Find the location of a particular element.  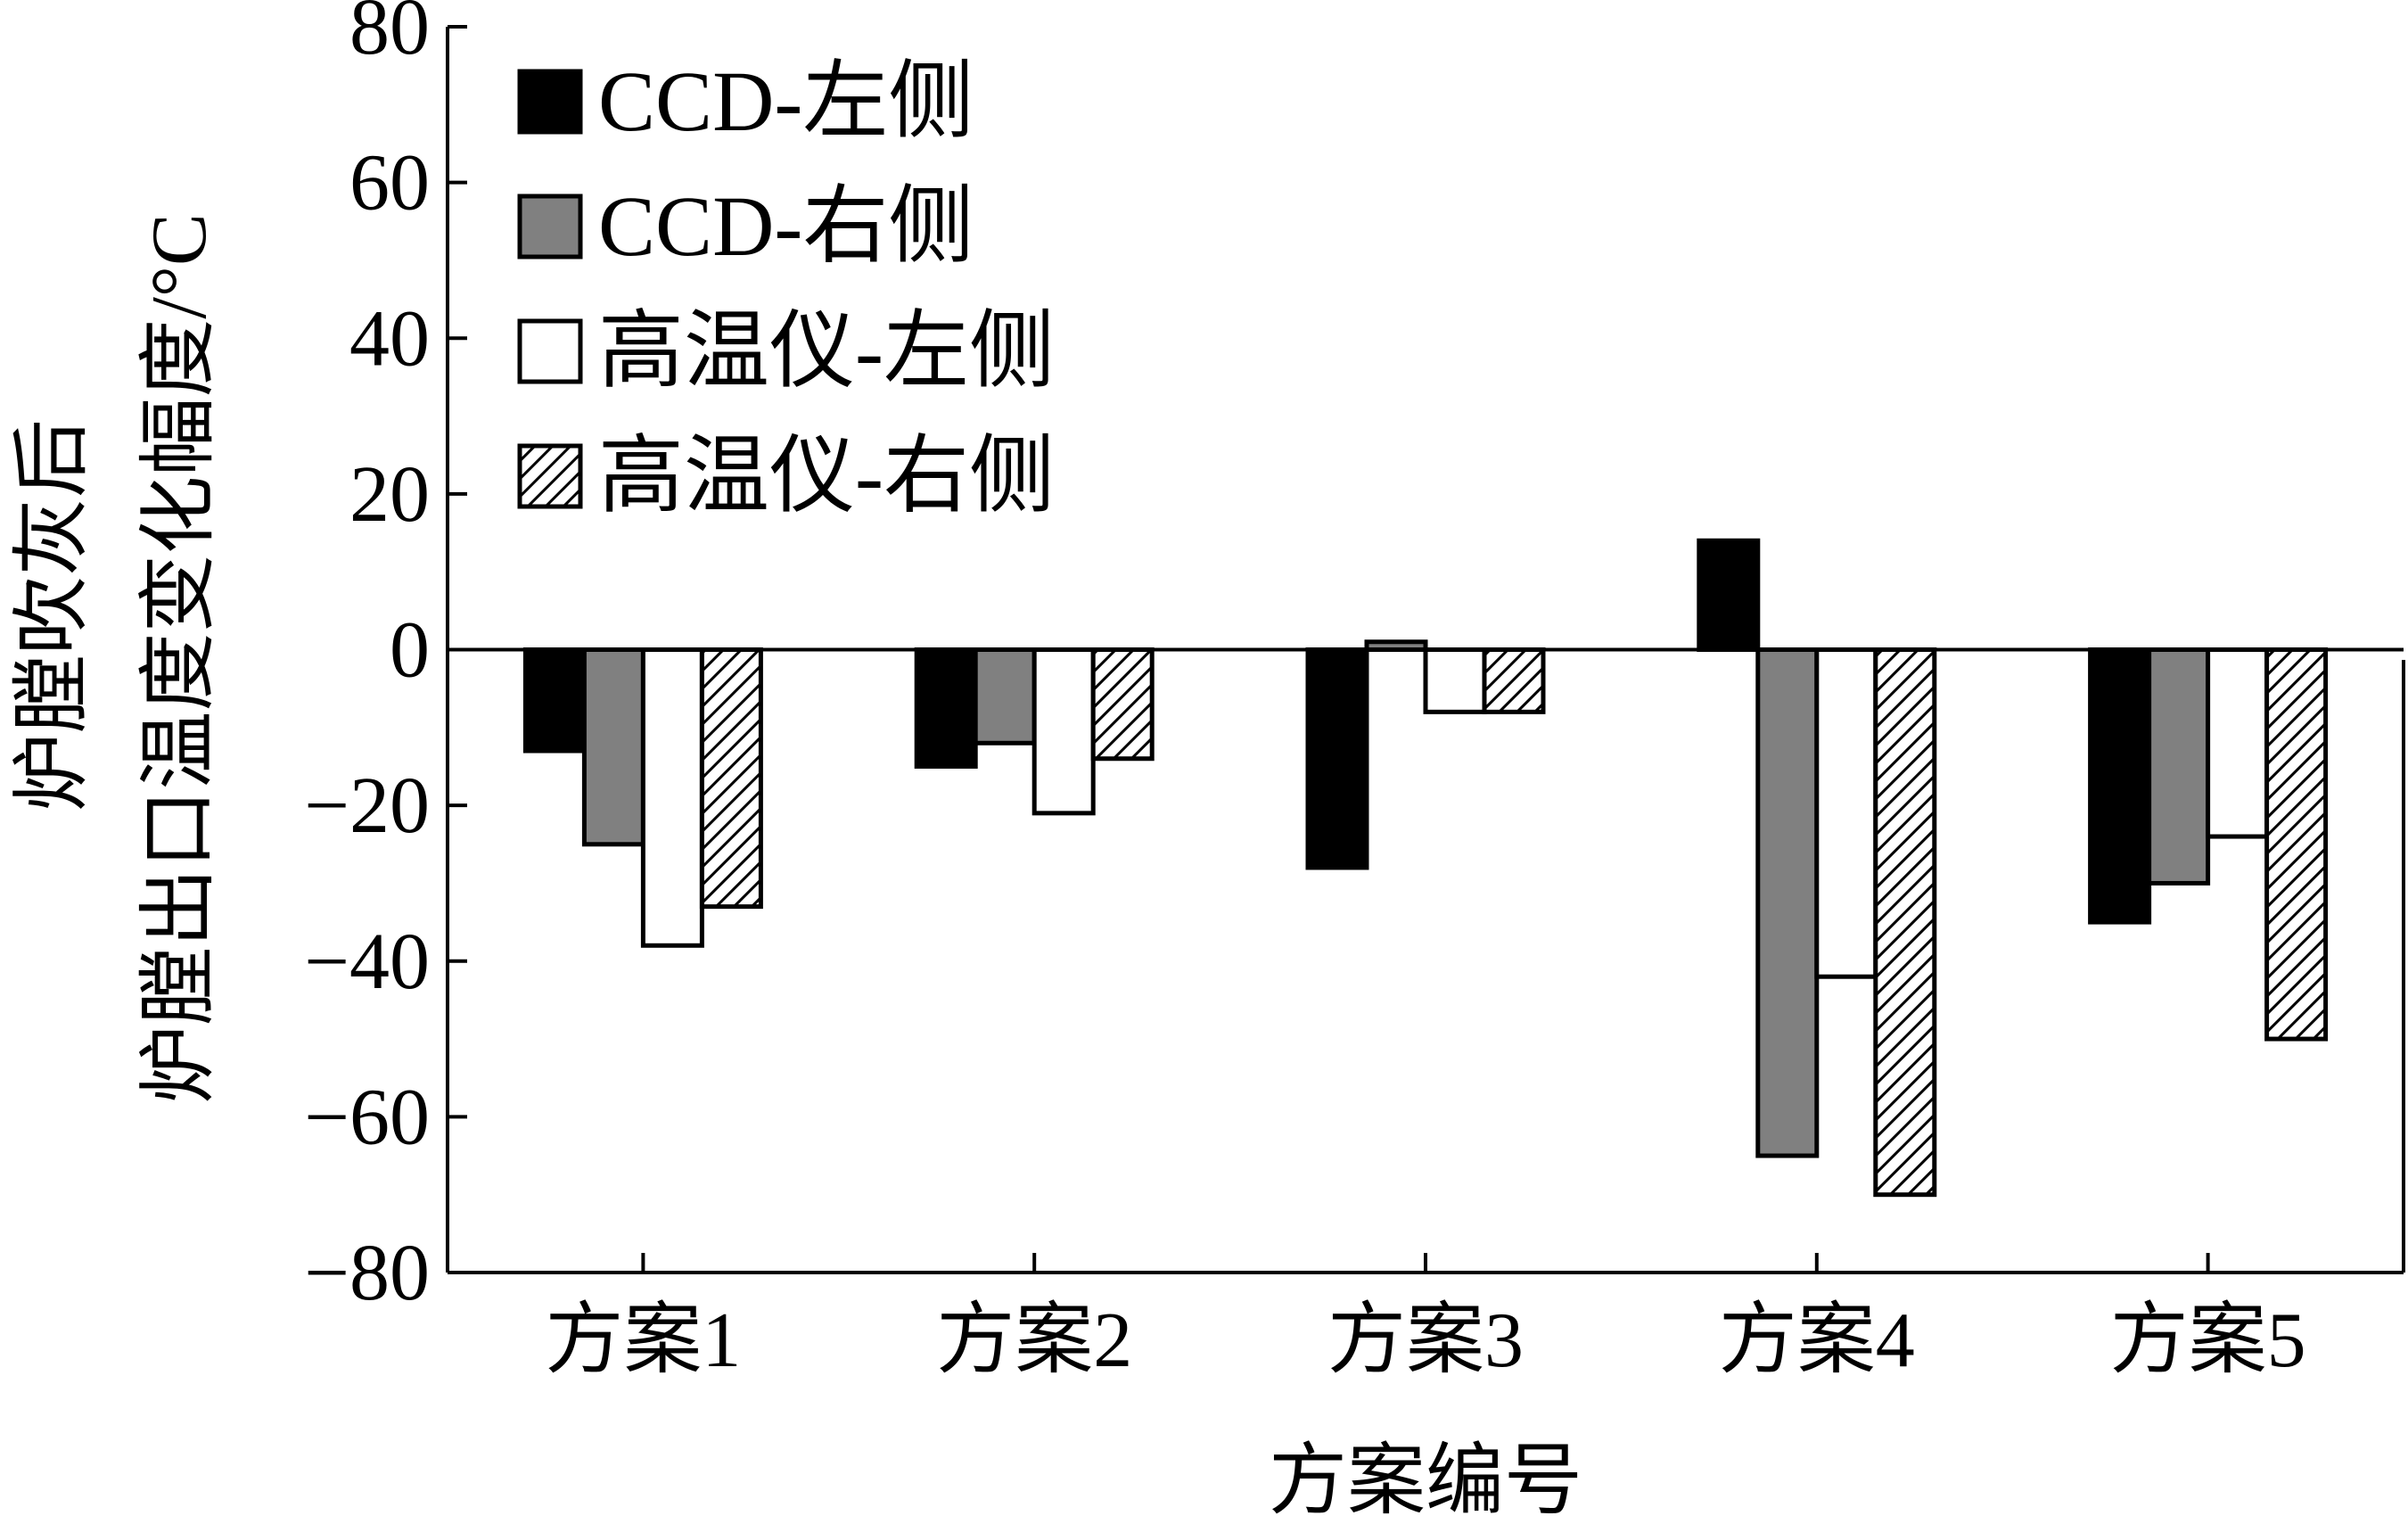

legend-label-2: CCD-右侧 is located at coordinates (786, 226).